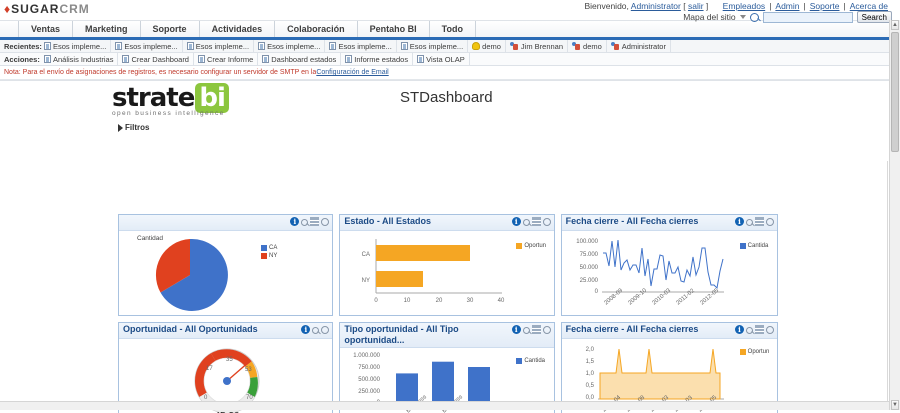 The width and height of the screenshot is (900, 413). What do you see at coordinates (874, 17) in the screenshot?
I see `search-button: Search` at bounding box center [874, 17].